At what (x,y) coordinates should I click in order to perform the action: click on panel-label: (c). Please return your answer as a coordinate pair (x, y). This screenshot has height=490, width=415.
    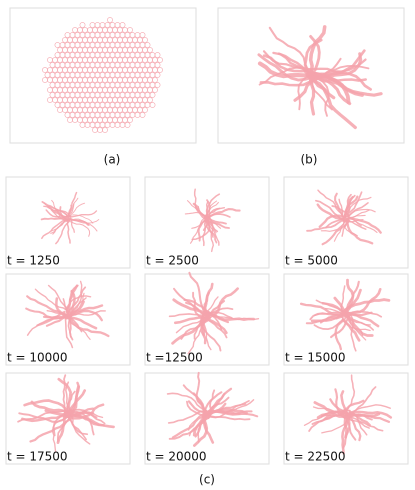
    Looking at the image, I should click on (207, 480).